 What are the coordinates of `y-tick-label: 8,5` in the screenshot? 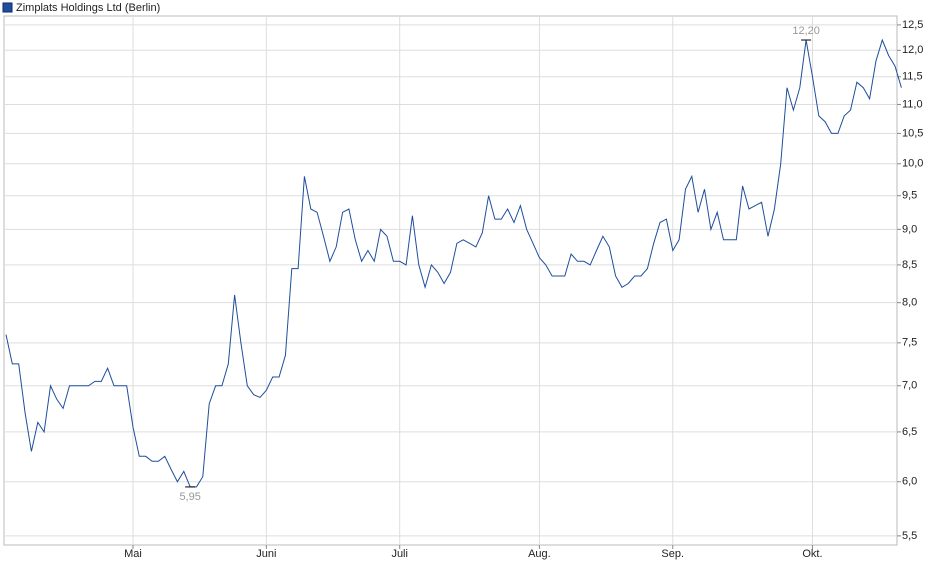 It's located at (909, 265).